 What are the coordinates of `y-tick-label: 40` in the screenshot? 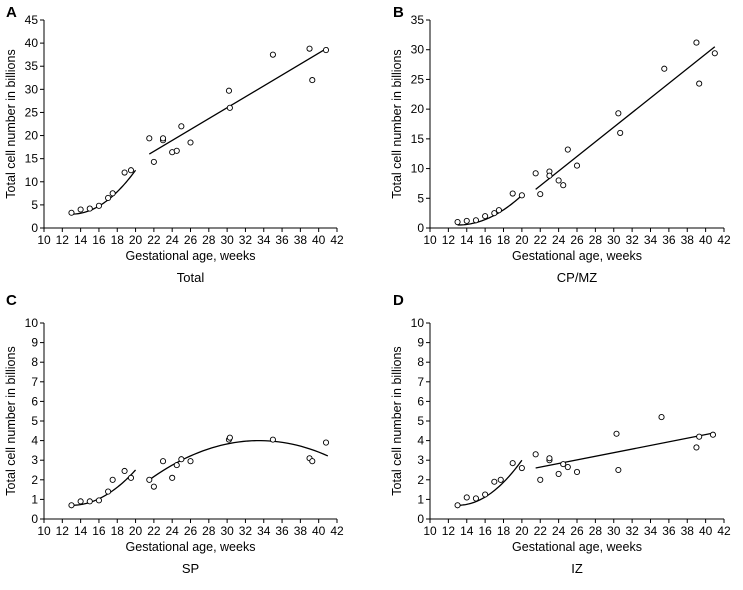 It's located at (32, 43).